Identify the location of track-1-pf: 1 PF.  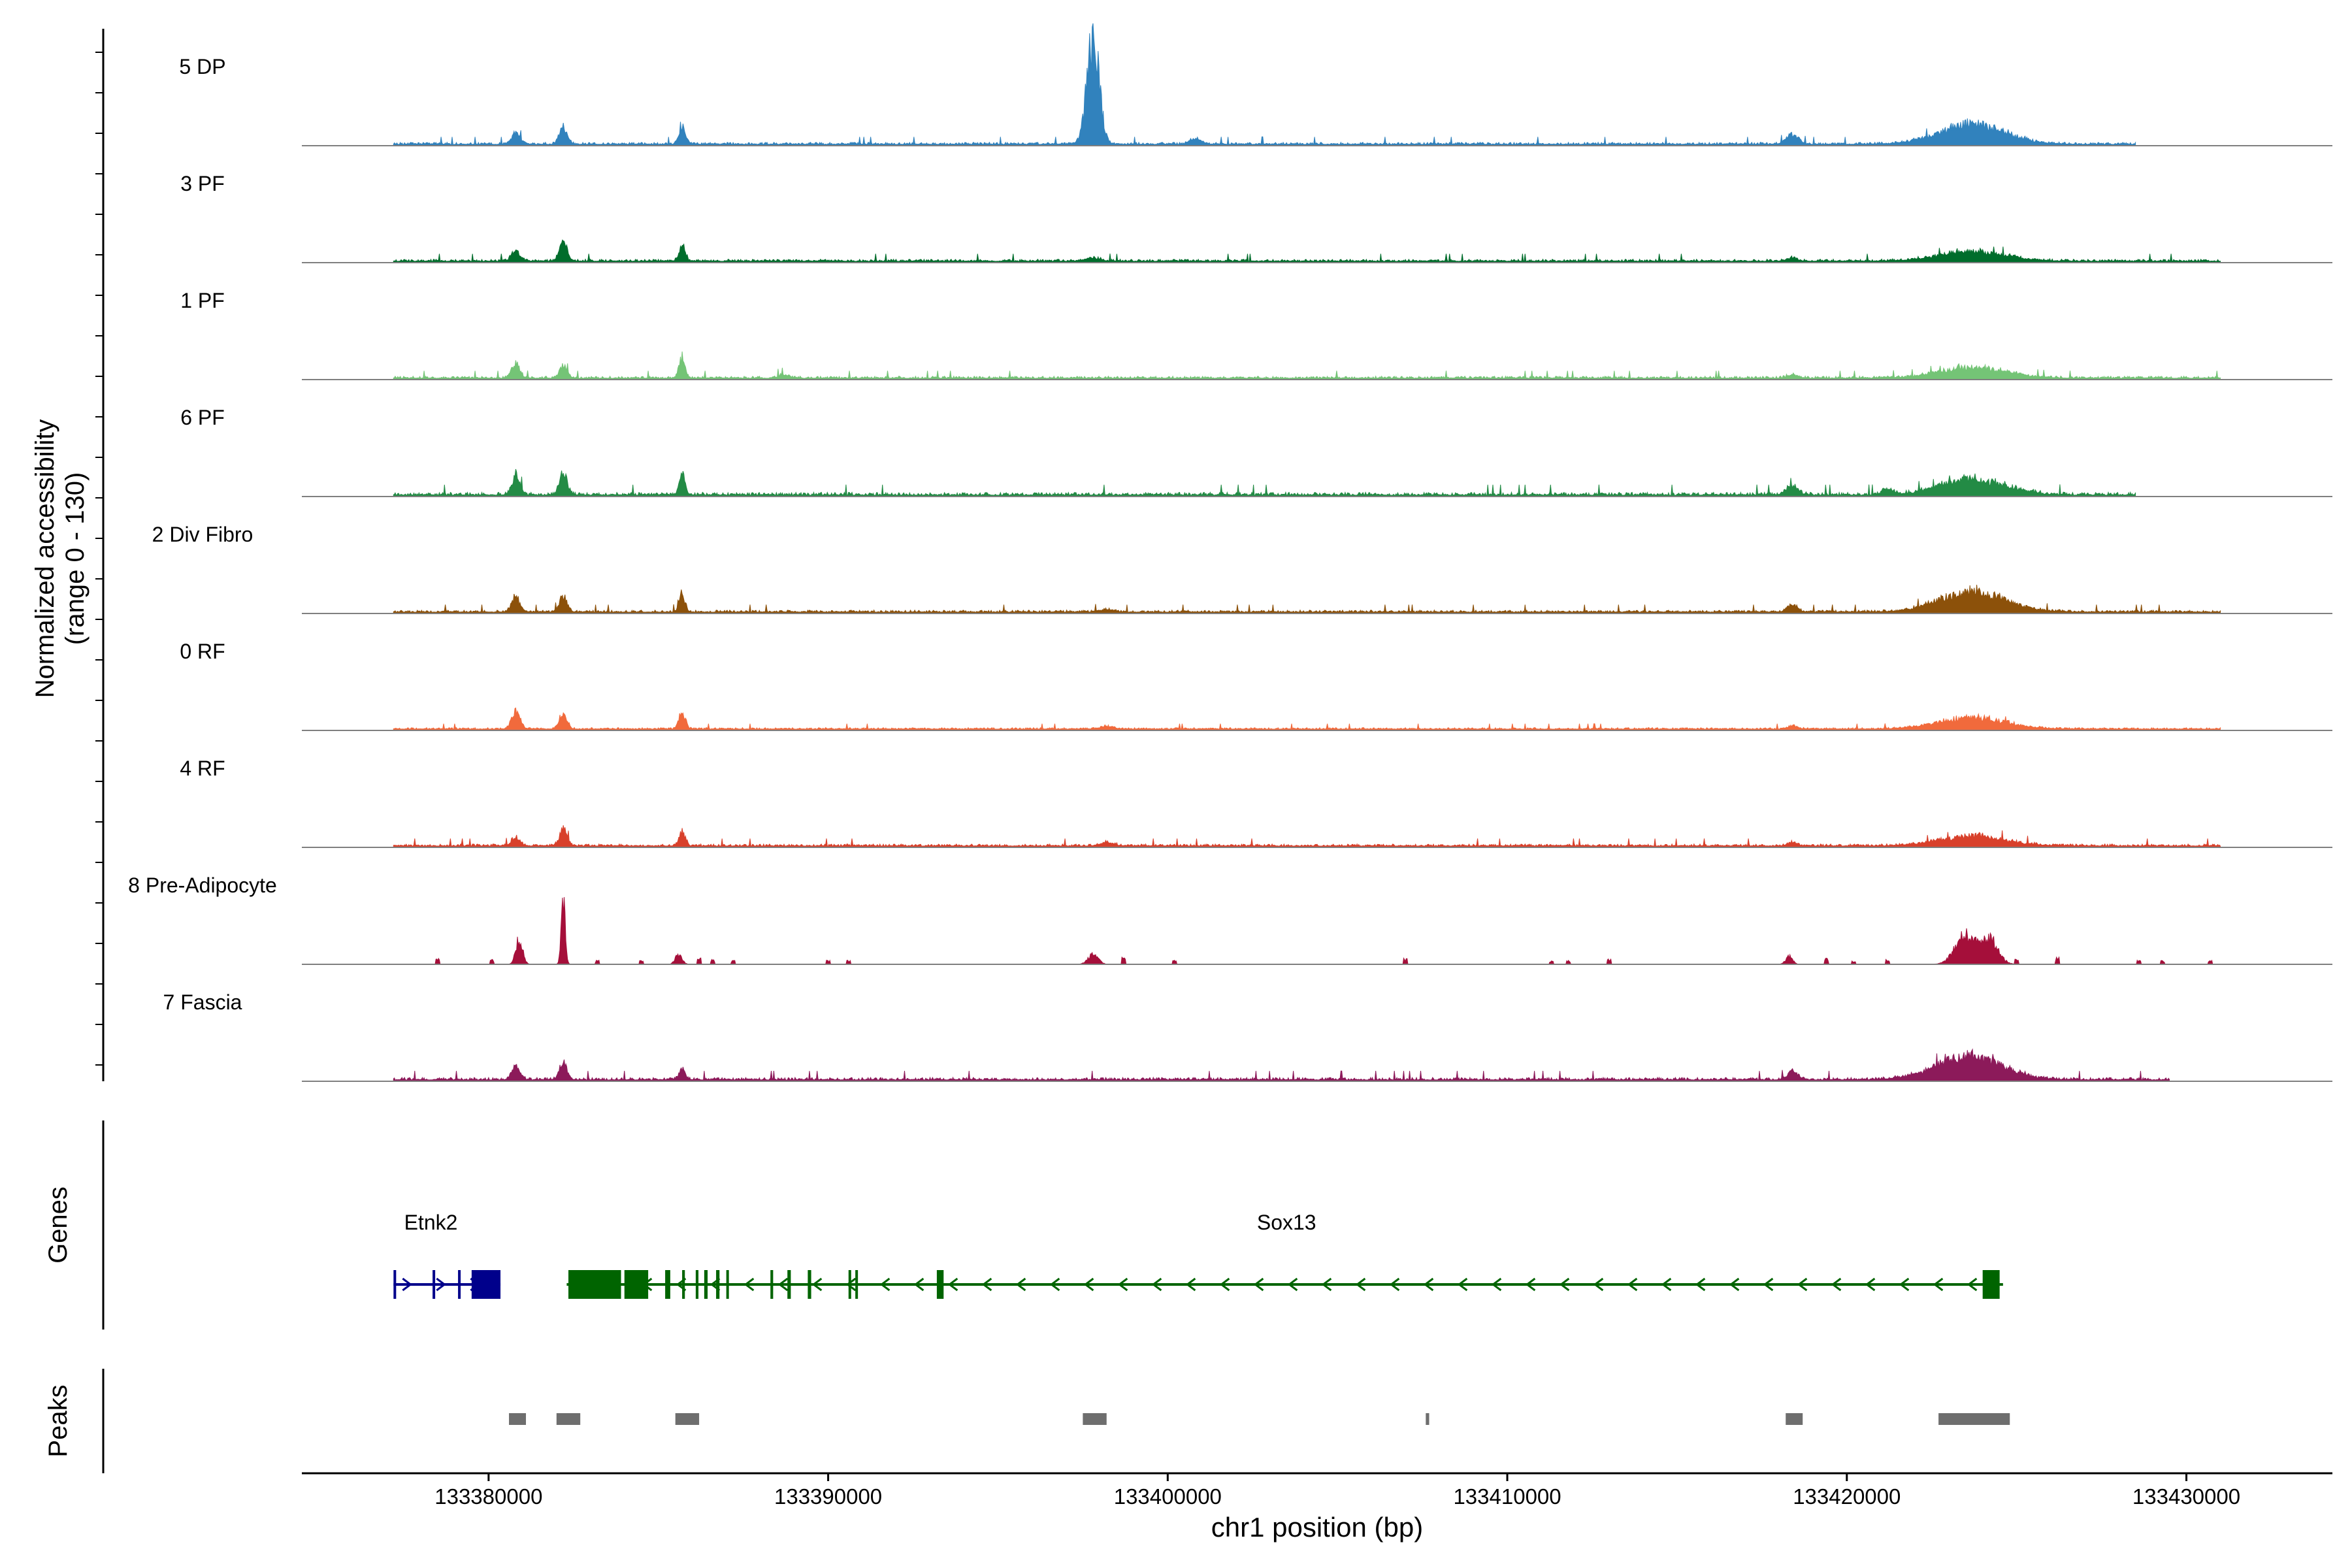
(1256, 334).